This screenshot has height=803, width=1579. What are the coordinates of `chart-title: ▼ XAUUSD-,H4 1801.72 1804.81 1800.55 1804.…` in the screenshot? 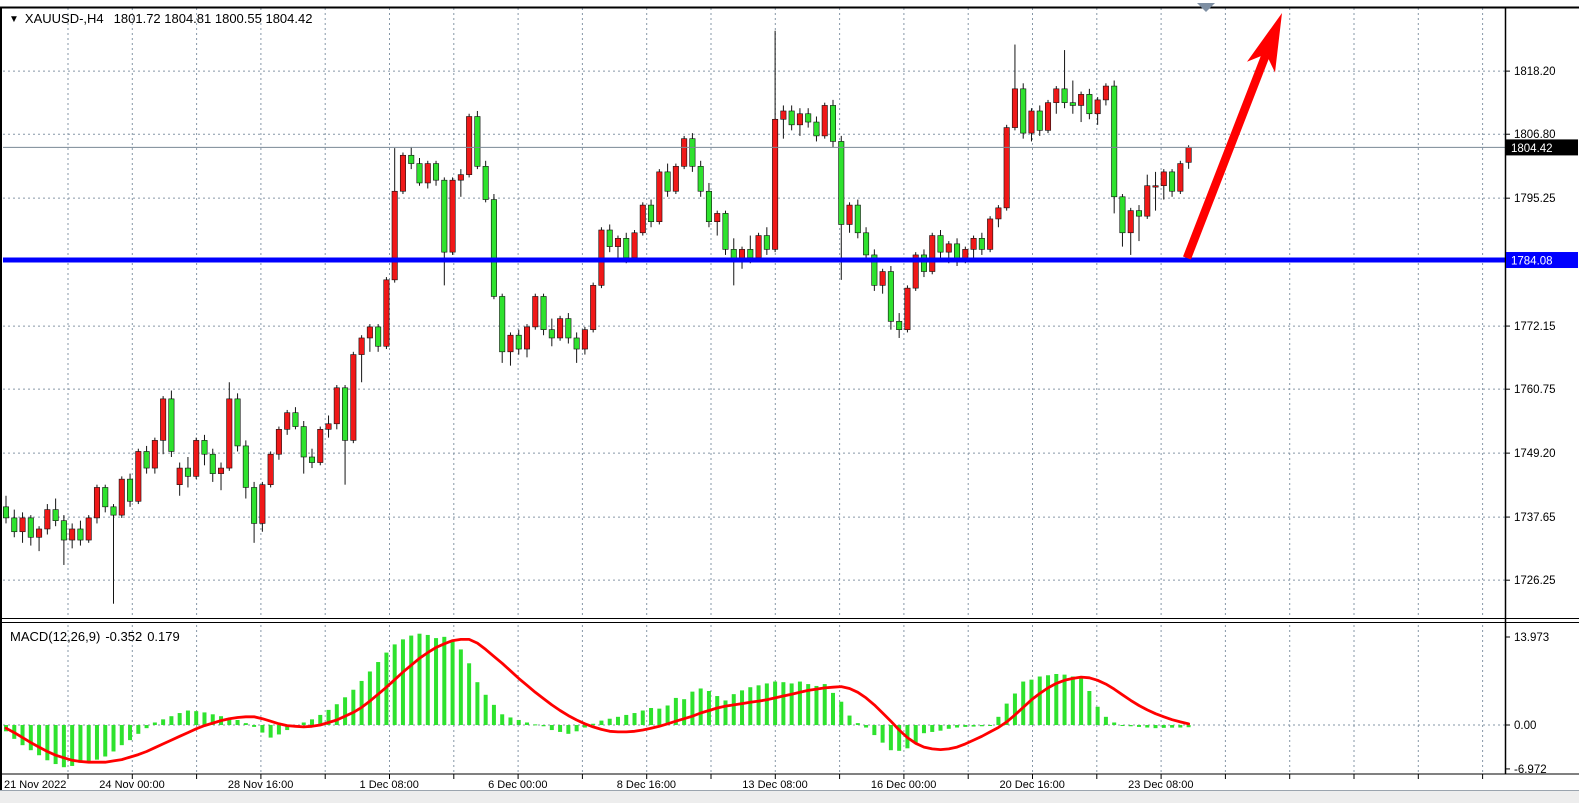 It's located at (160, 18).